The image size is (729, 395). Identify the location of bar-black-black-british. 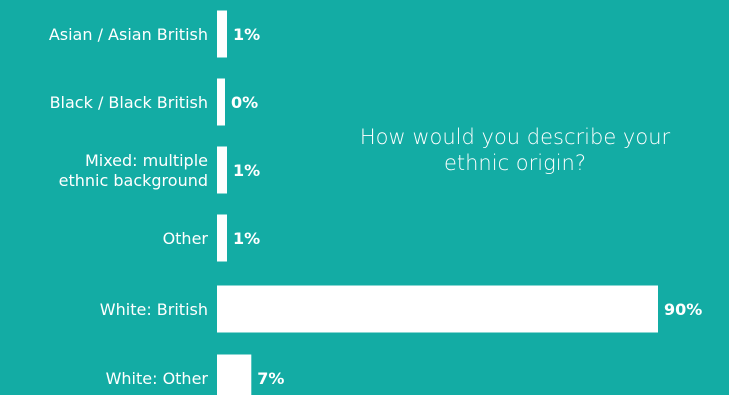
(221, 102).